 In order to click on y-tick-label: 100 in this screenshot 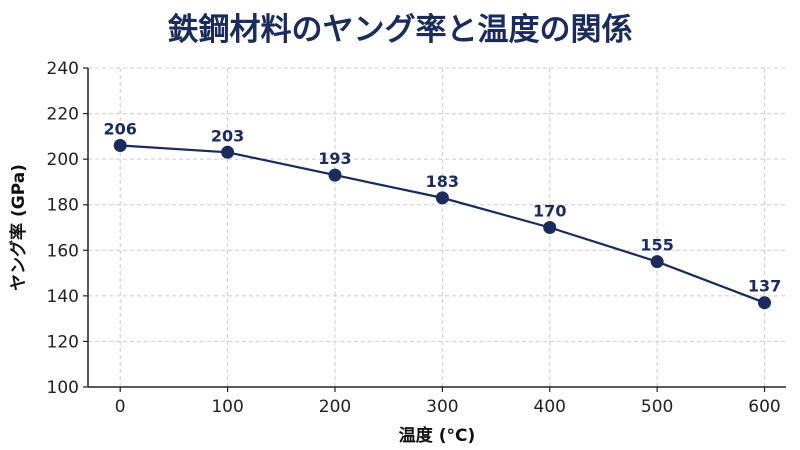, I will do `click(63, 388)`.